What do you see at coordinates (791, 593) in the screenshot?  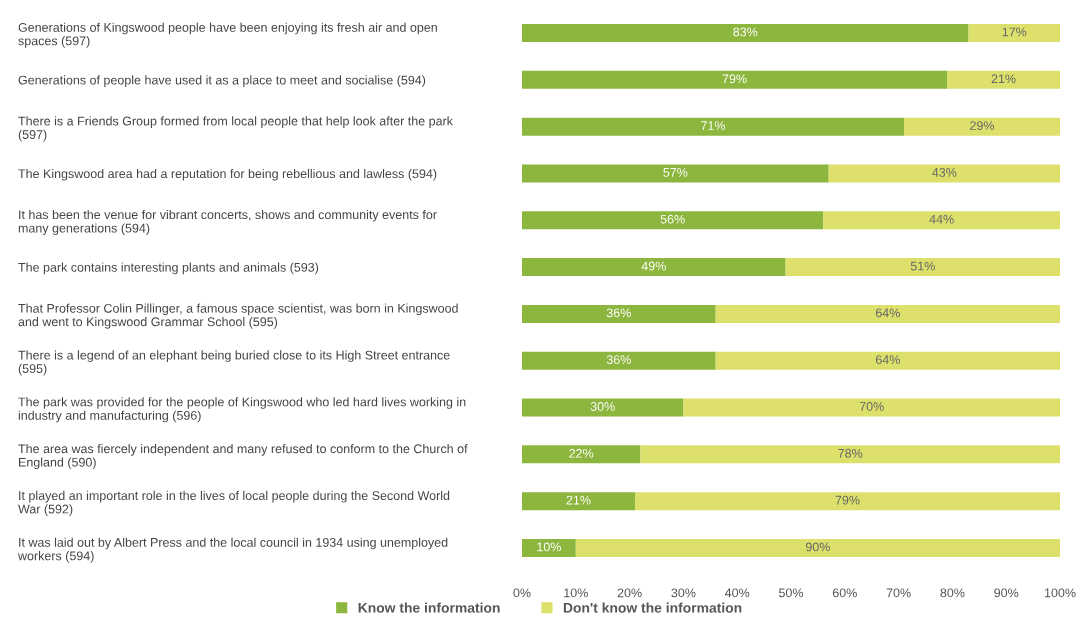 I see `x-tick-label: 50%` at bounding box center [791, 593].